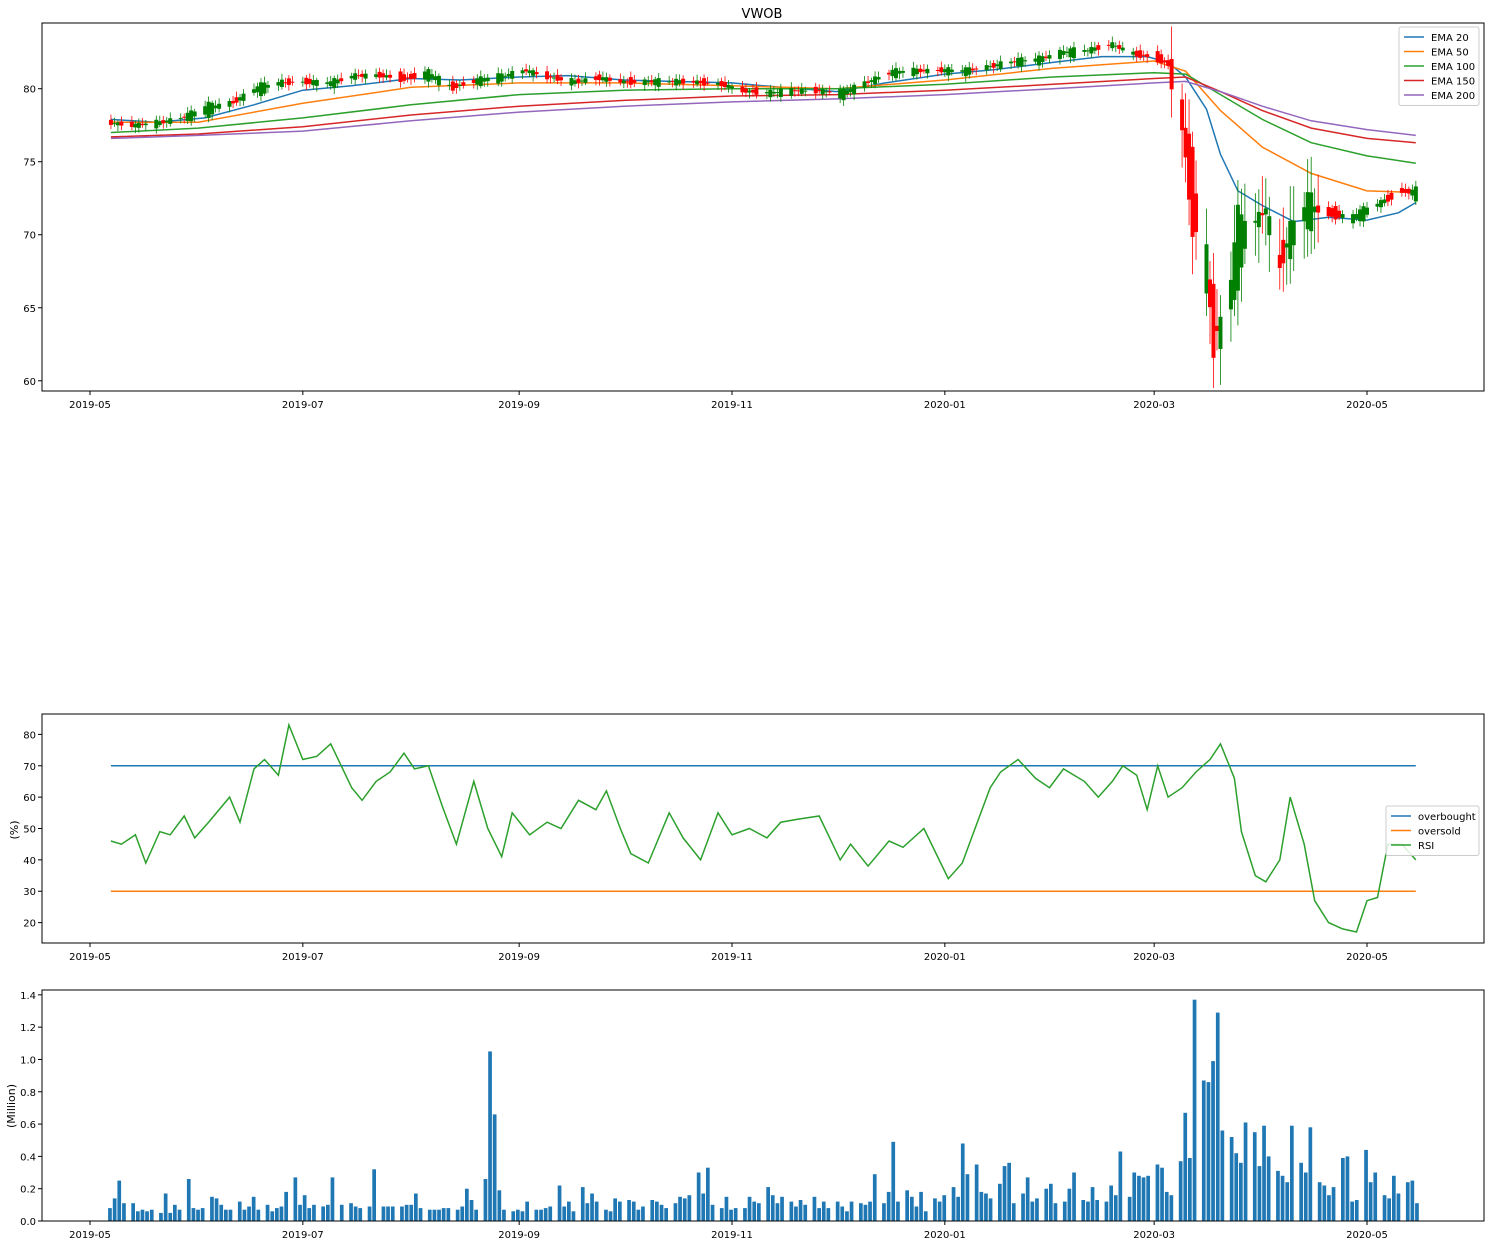 The width and height of the screenshot is (1491, 1249). What do you see at coordinates (29, 382) in the screenshot?
I see `price-ytick-label: 60` at bounding box center [29, 382].